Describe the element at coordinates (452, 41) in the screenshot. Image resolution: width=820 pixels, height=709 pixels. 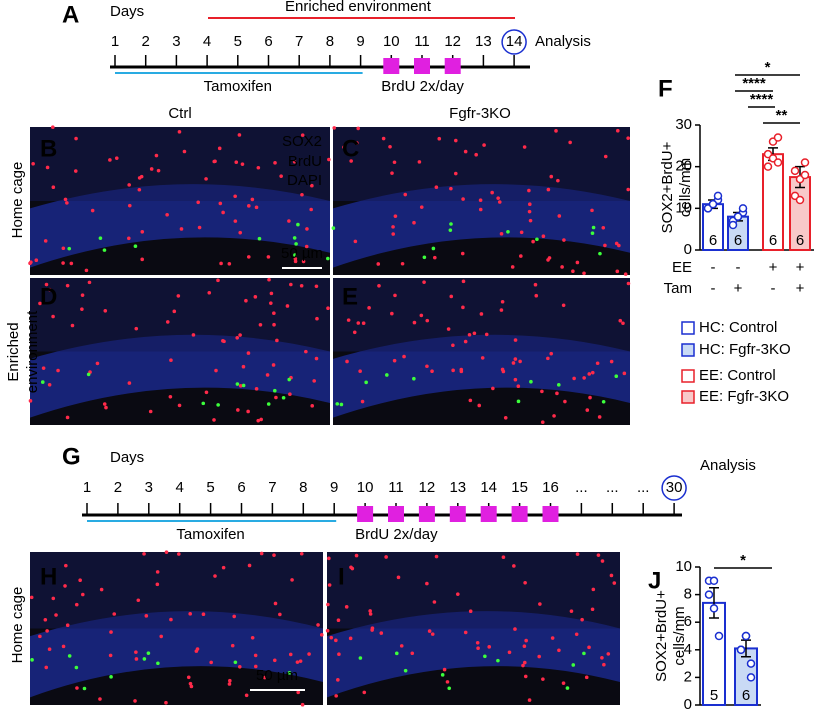
I see `day-label: 12` at that location.